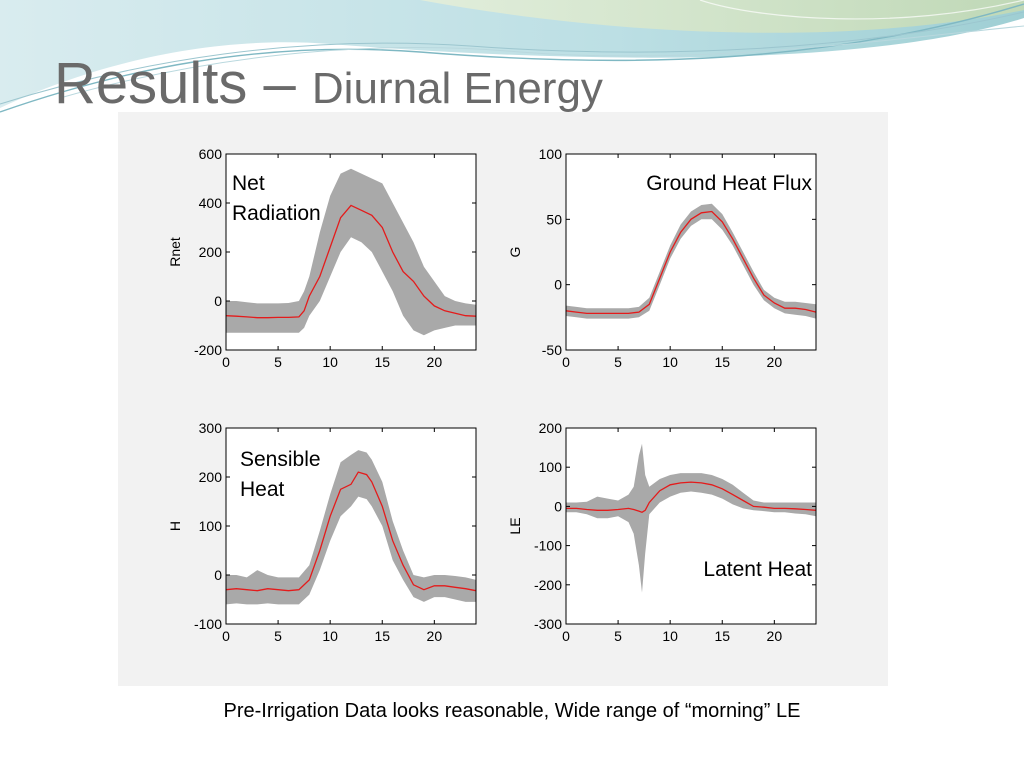 This screenshot has height=768, width=1024. I want to click on y-tick-label: 50, so click(554, 219).